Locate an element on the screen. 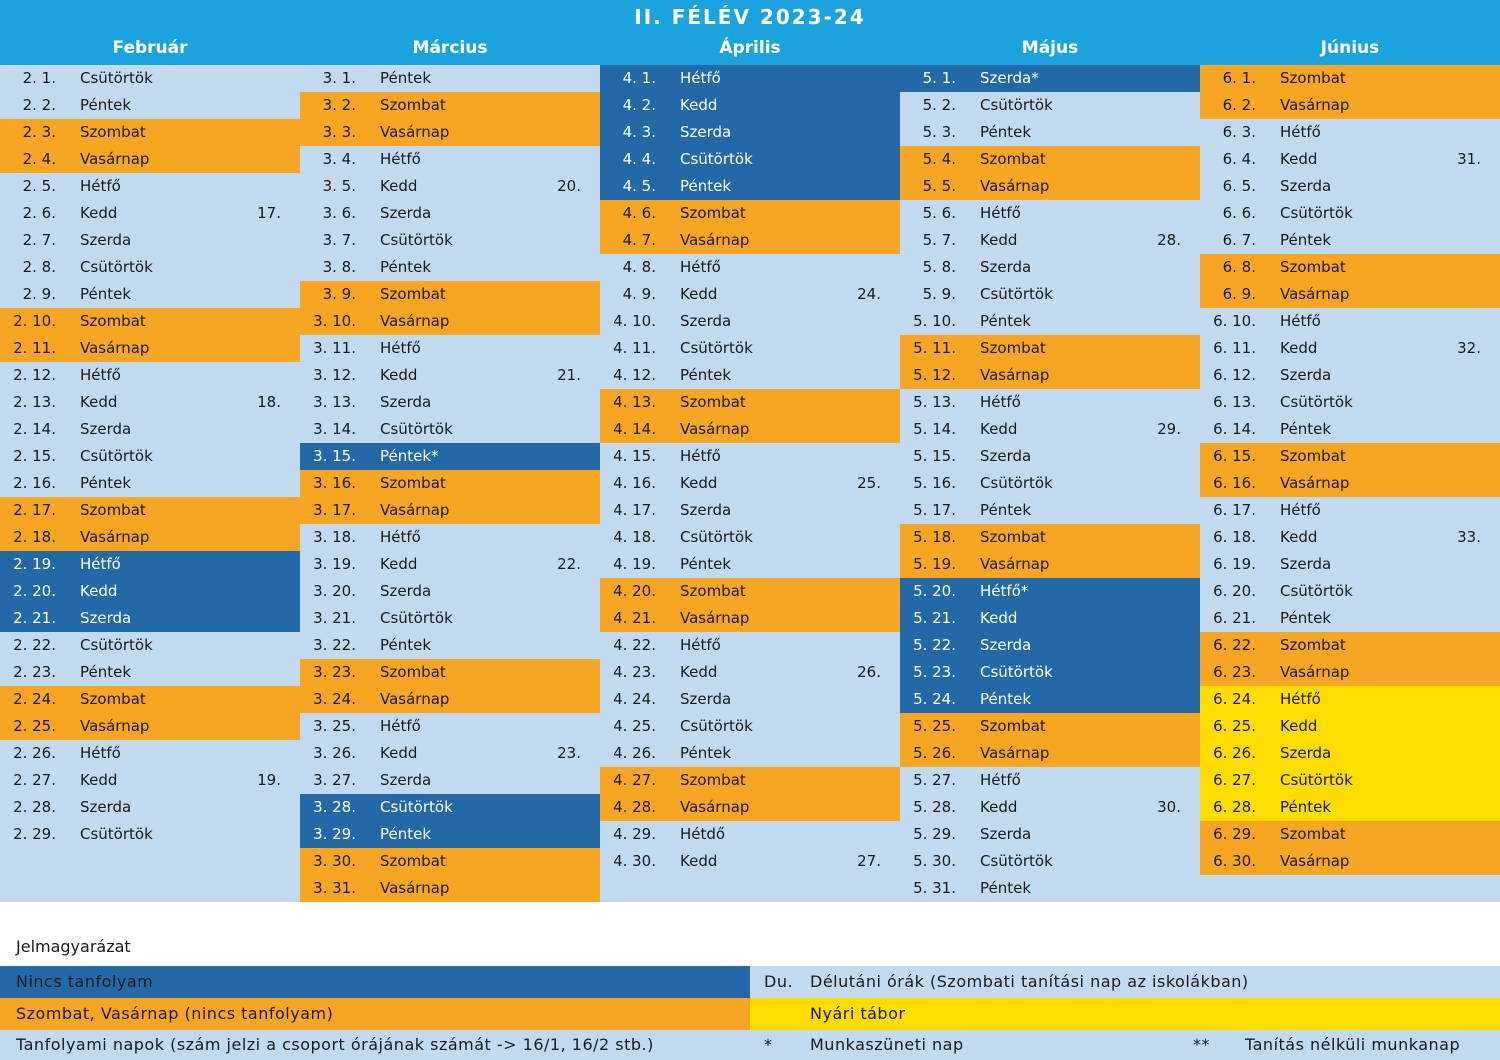  day-date: 2. 10. is located at coordinates (34, 321).